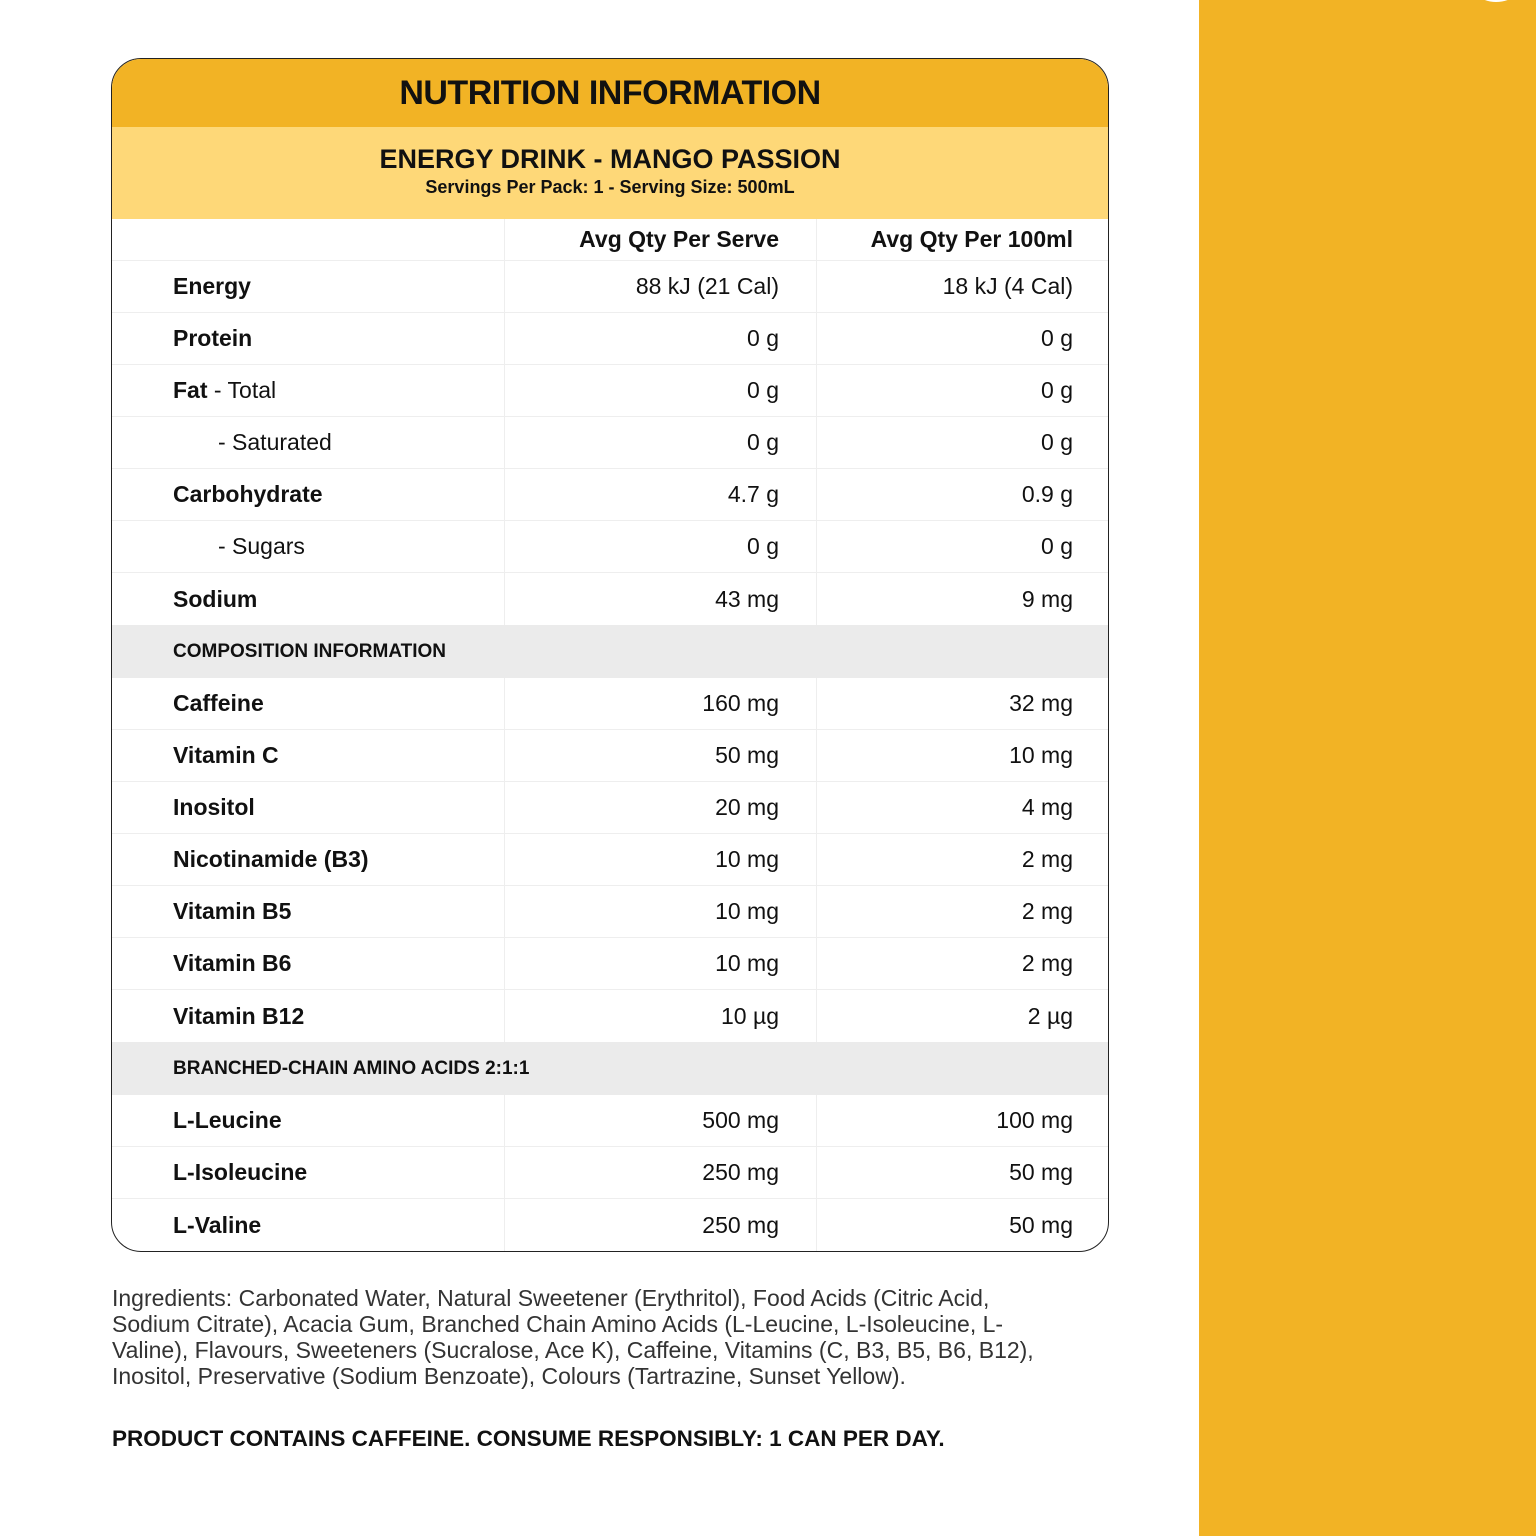 The image size is (1536, 1536). What do you see at coordinates (661, 755) in the screenshot?
I see `value-per-serve: 50 mg` at bounding box center [661, 755].